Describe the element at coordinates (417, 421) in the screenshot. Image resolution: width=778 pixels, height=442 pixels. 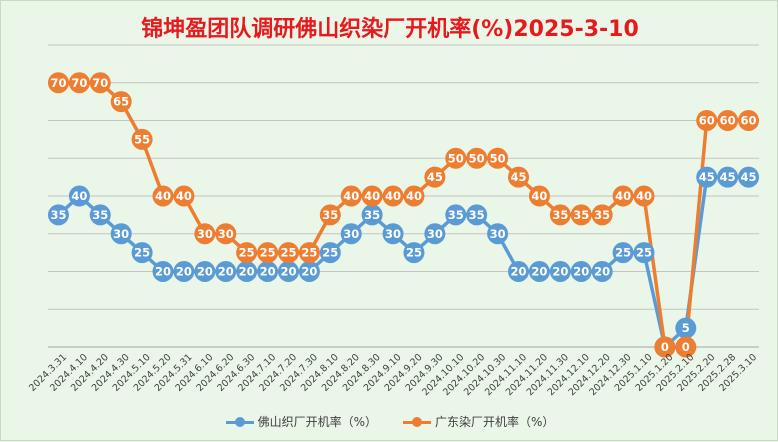
I see `legend-swatch-guangdong` at that location.